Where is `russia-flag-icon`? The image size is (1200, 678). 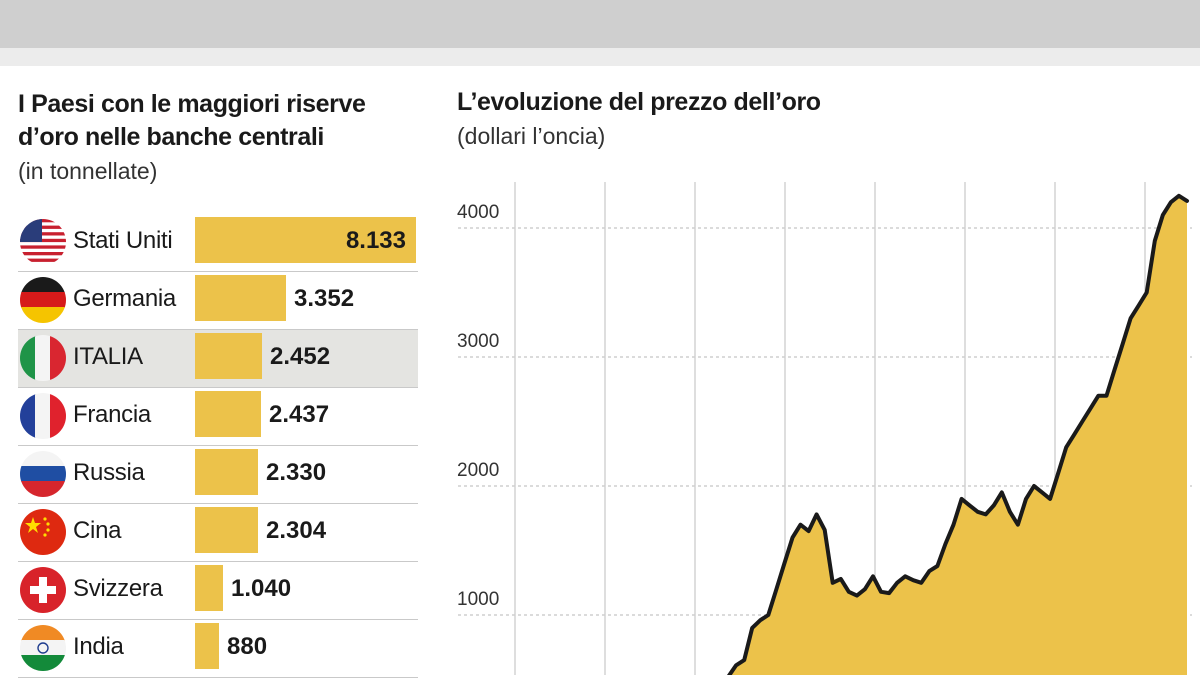 russia-flag-icon is located at coordinates (43, 474).